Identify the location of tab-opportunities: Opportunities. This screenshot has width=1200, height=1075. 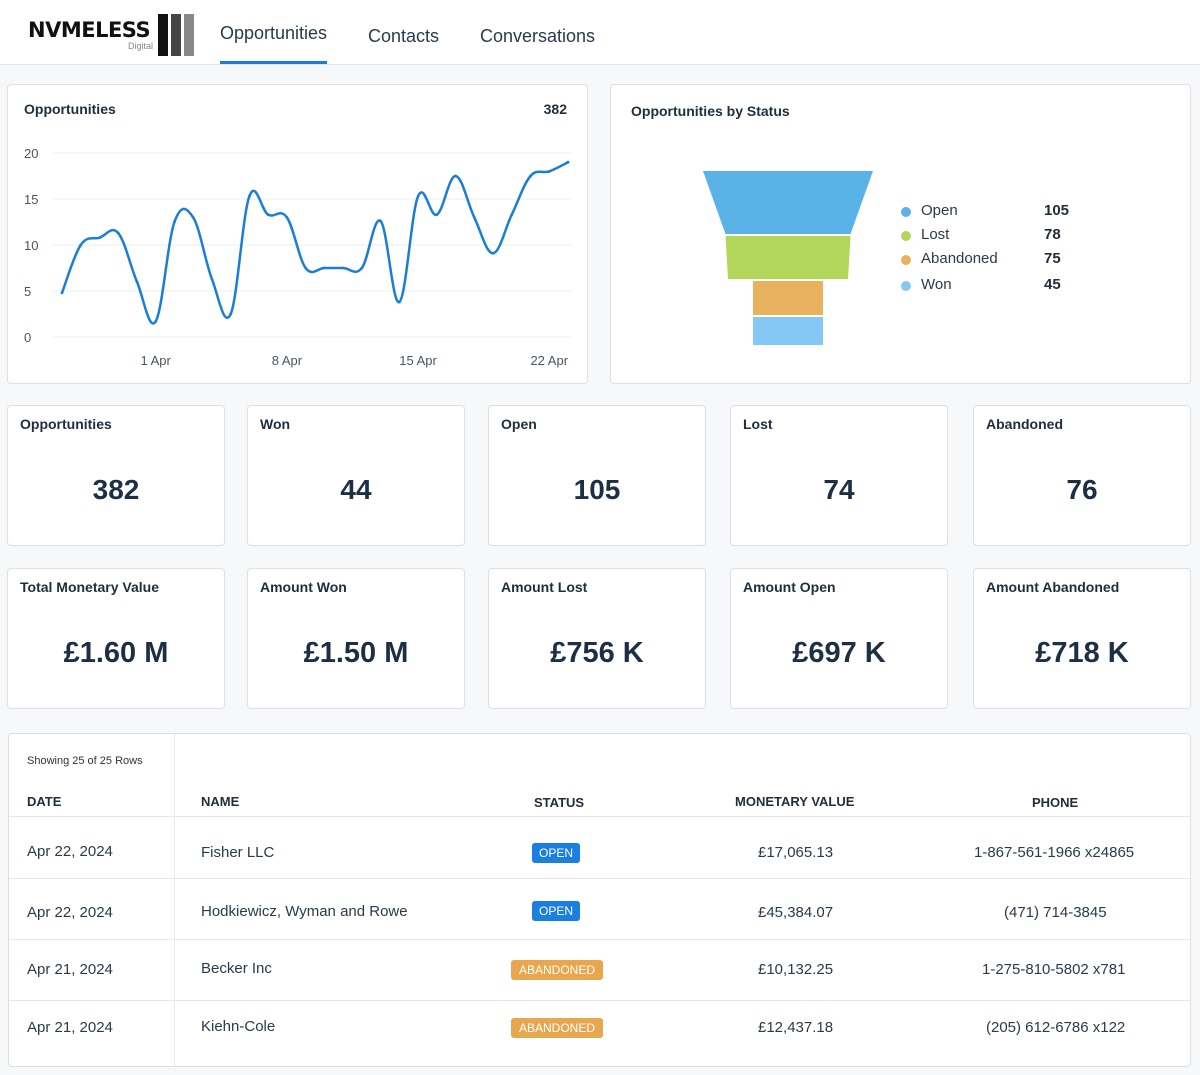
(274, 33).